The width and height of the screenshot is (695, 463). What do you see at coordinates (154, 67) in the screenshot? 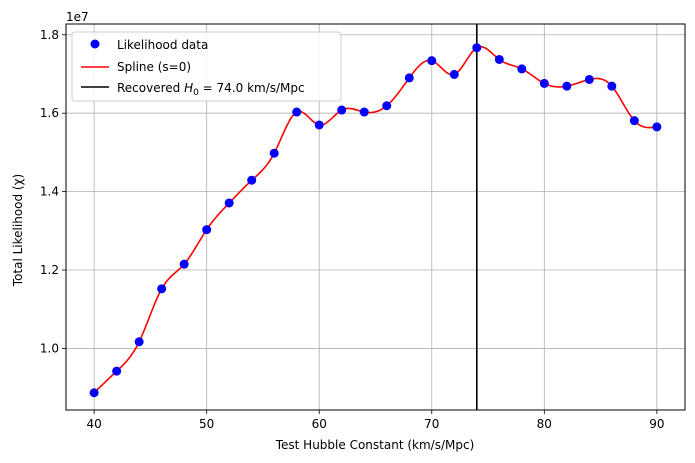
I see `legend-label-spline: Spline (s=0)` at bounding box center [154, 67].